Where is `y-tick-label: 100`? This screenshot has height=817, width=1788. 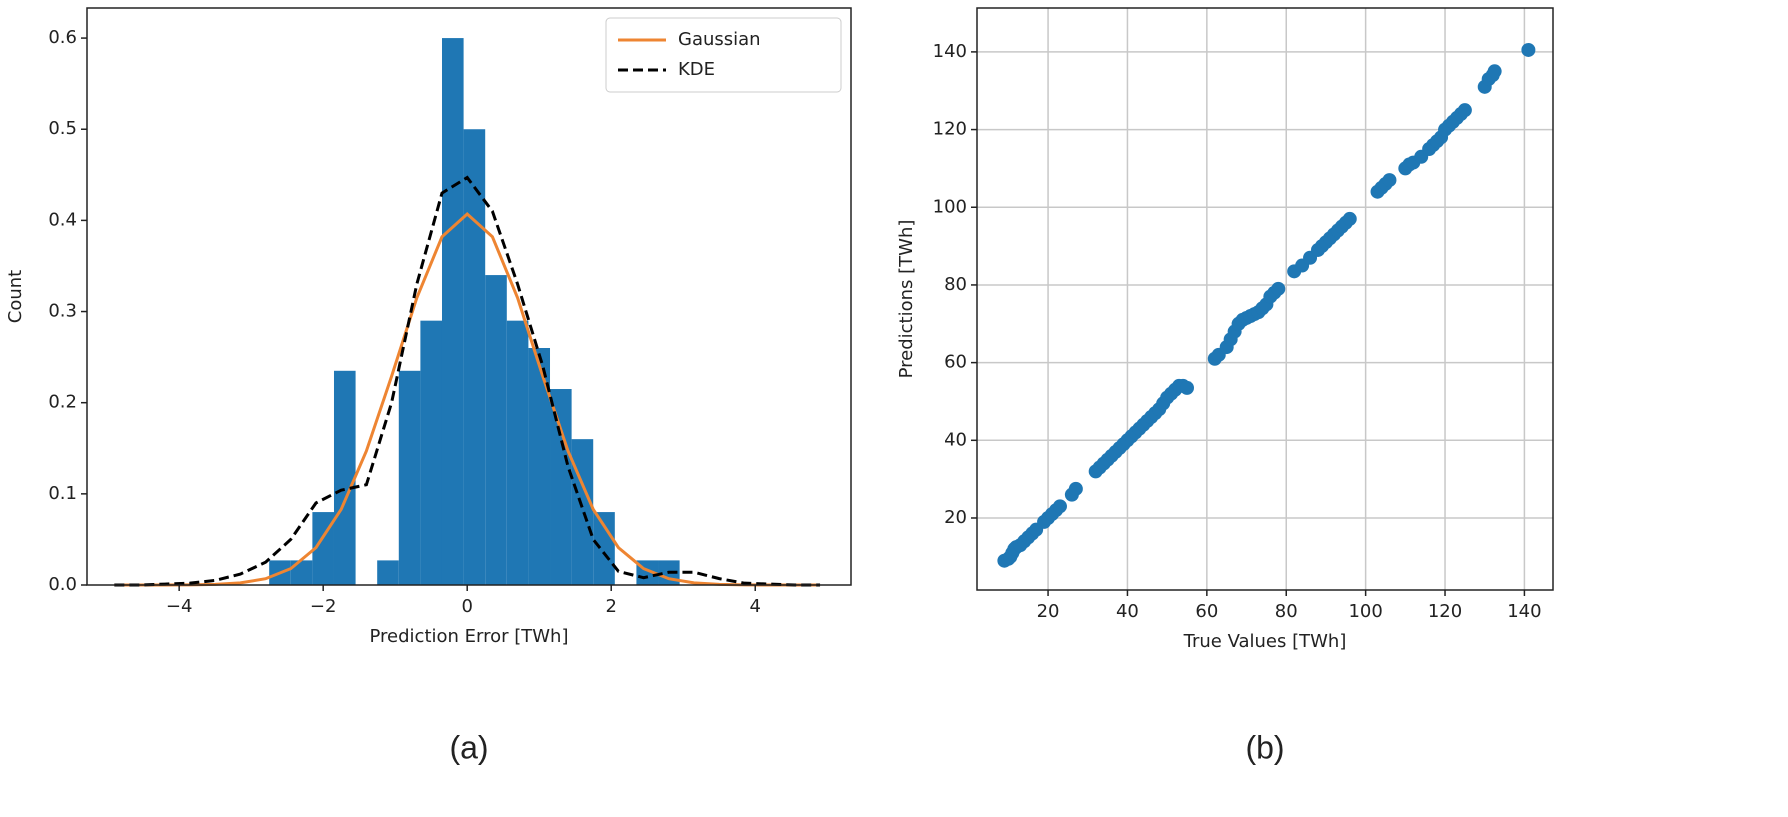
y-tick-label: 100 is located at coordinates (950, 206).